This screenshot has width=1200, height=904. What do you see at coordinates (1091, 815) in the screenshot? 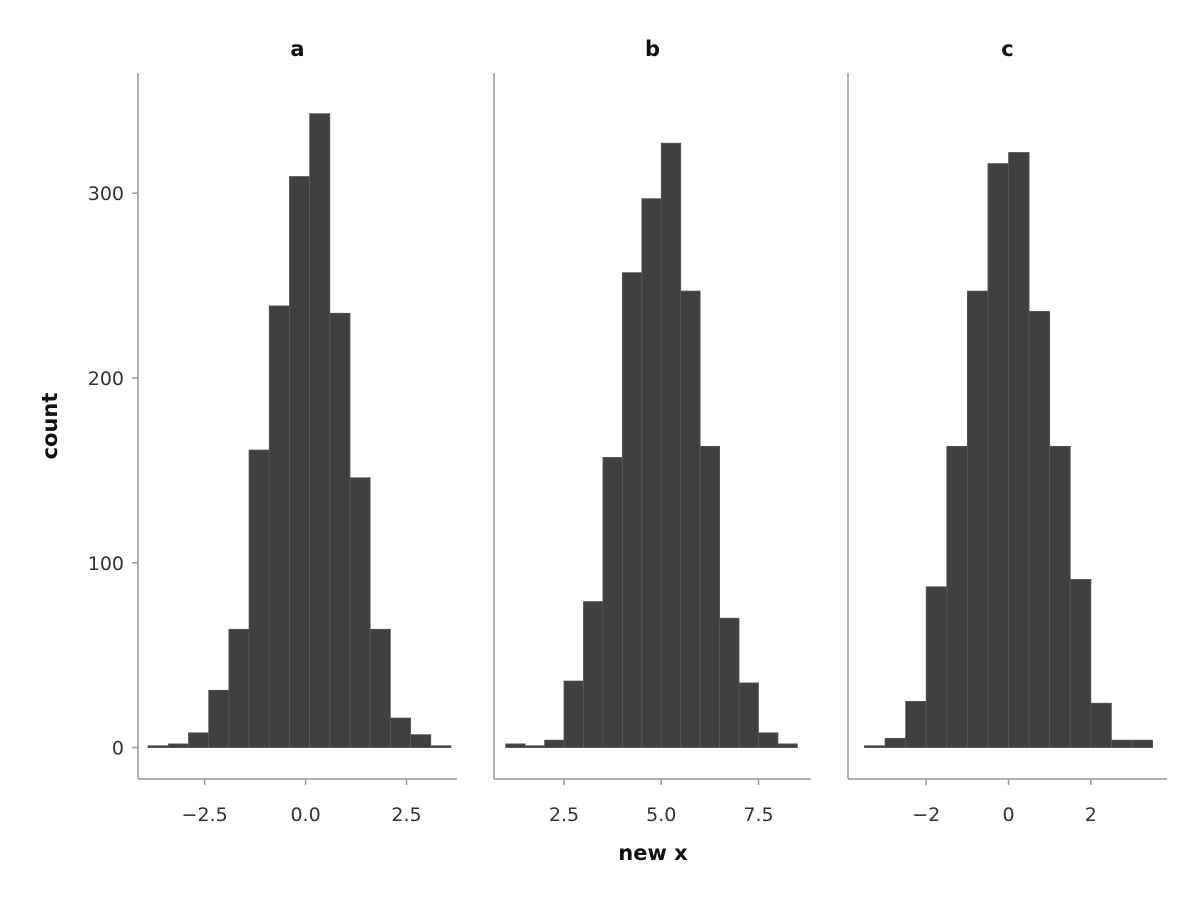
I see `x-tick-label: 2` at bounding box center [1091, 815].